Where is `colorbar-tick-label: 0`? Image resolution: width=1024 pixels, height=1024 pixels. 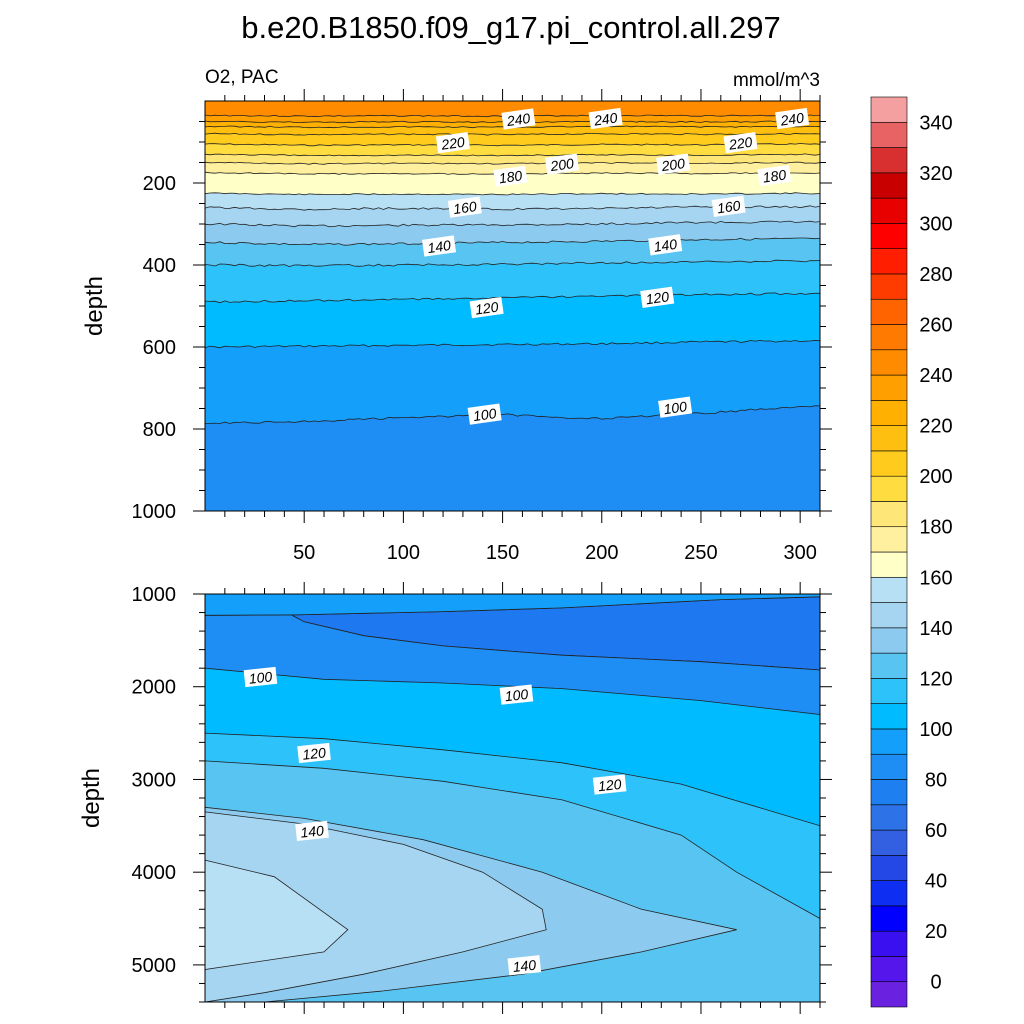 colorbar-tick-label: 0 is located at coordinates (935, 983).